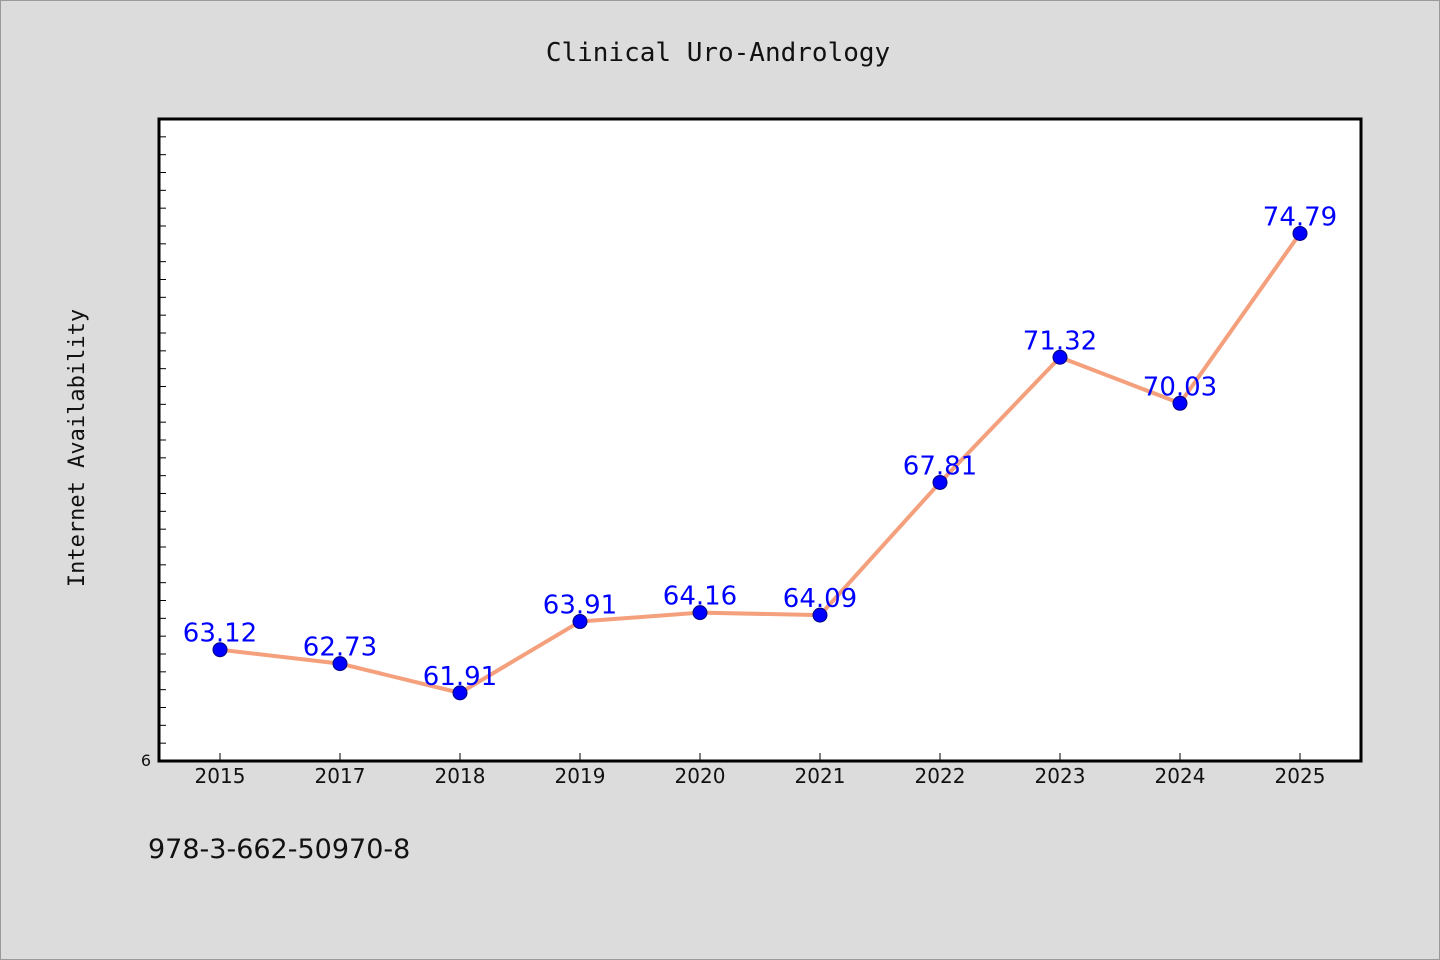 The image size is (1440, 960). What do you see at coordinates (162, 440) in the screenshot?
I see `y-axis-ticks` at bounding box center [162, 440].